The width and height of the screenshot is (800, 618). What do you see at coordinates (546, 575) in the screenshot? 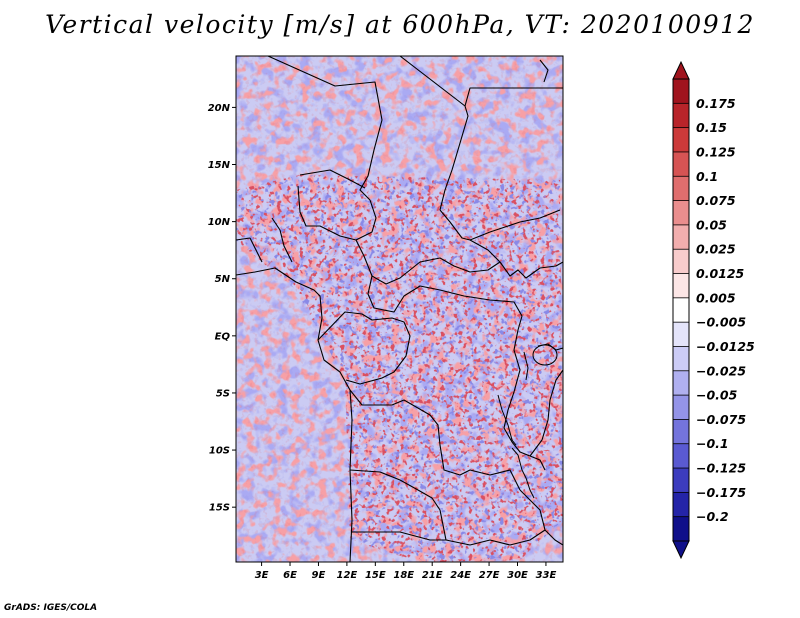
I see `lon-label: 33E` at bounding box center [546, 575].